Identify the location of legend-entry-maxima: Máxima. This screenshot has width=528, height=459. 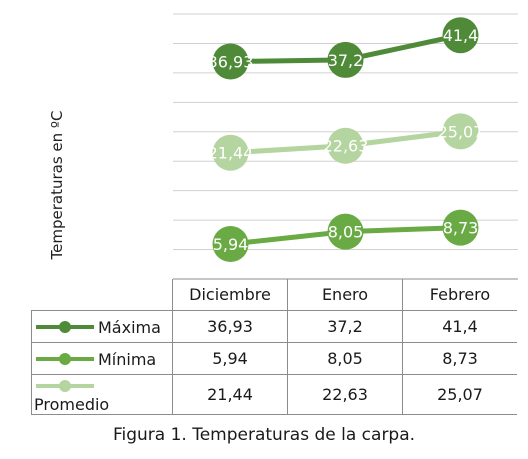
(102, 326).